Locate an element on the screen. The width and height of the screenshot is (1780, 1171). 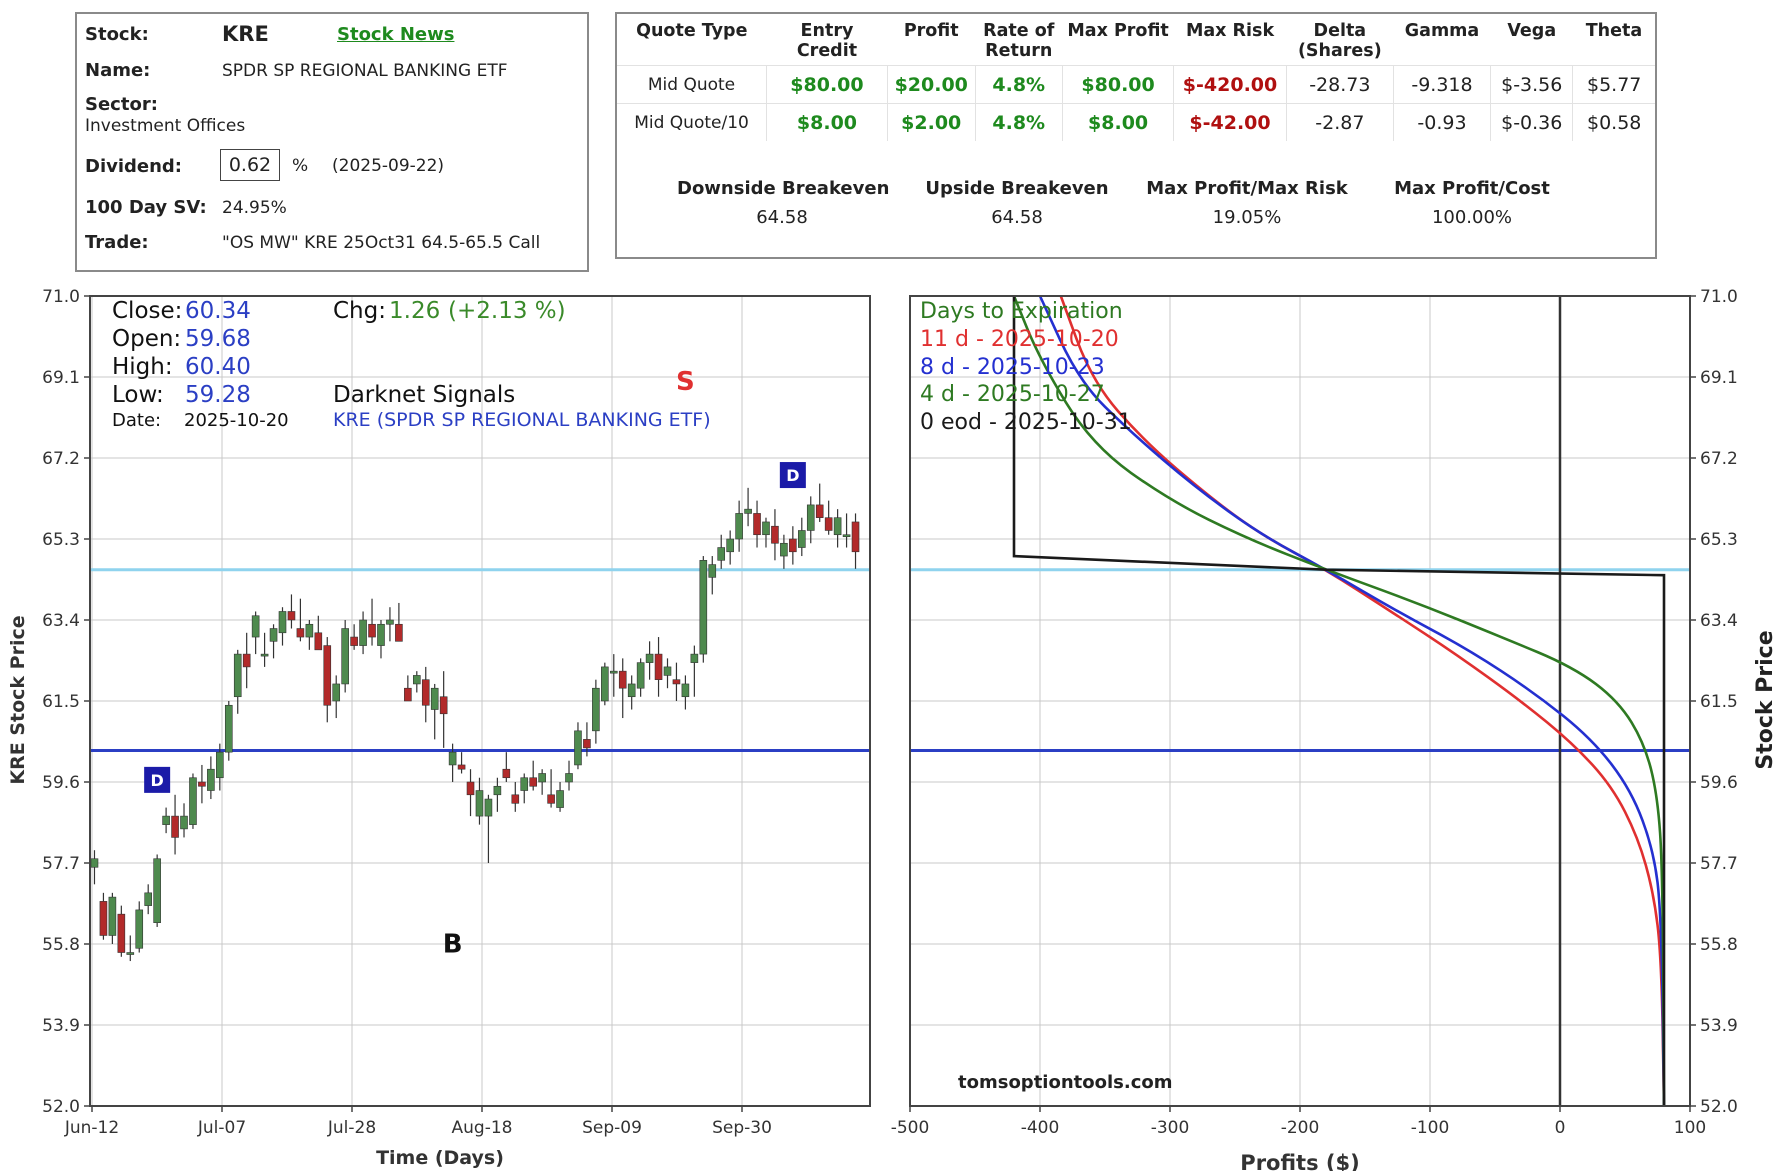
sv-value: 24.95% is located at coordinates (254, 208).